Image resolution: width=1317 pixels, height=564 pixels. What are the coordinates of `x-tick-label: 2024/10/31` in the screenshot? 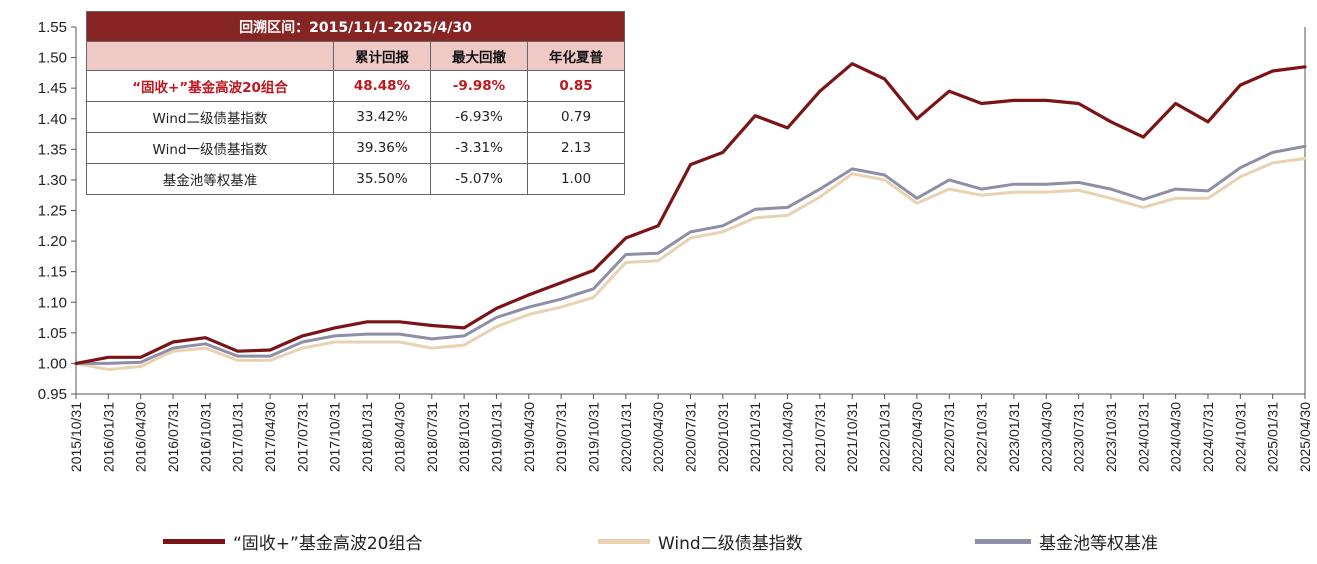 It's located at (1240, 437).